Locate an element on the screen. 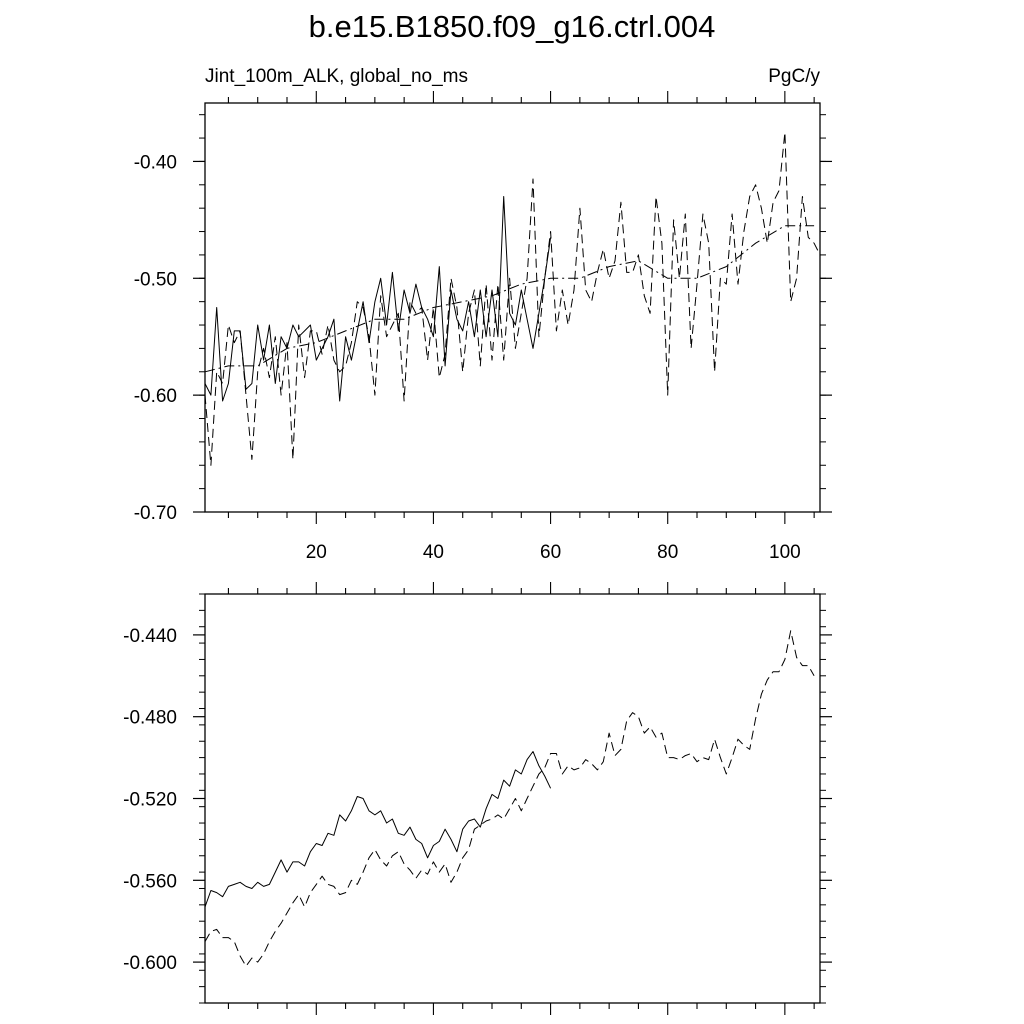 This screenshot has width=1024, height=1024. left-string: Jint_100m_ALK, global_no_ms is located at coordinates (336, 76).